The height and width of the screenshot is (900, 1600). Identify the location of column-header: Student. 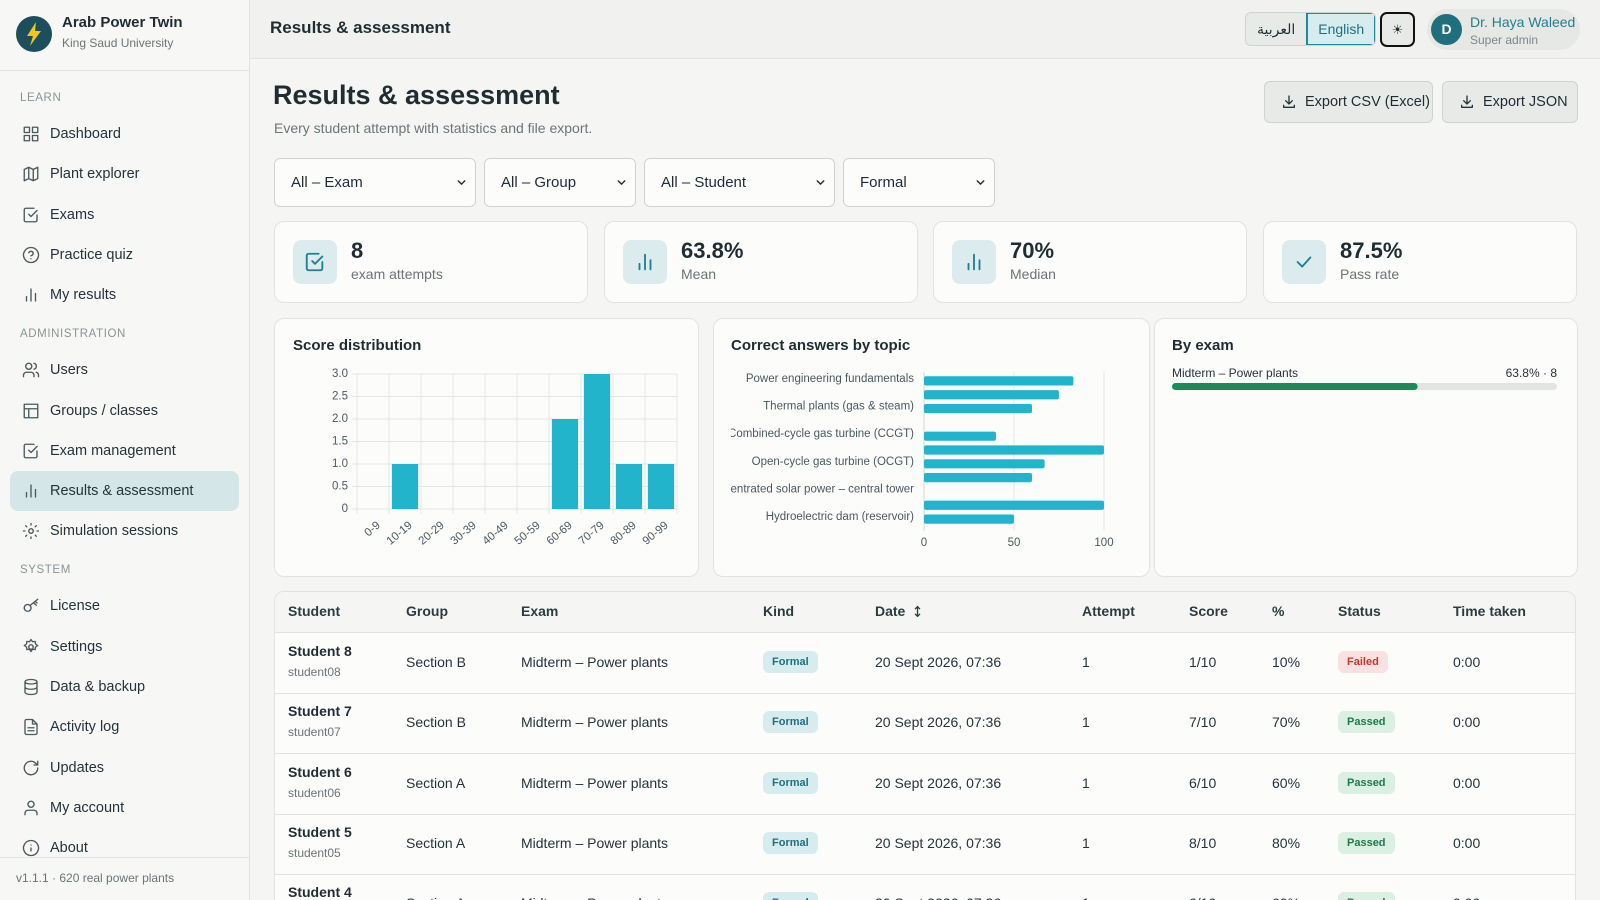
(314, 611).